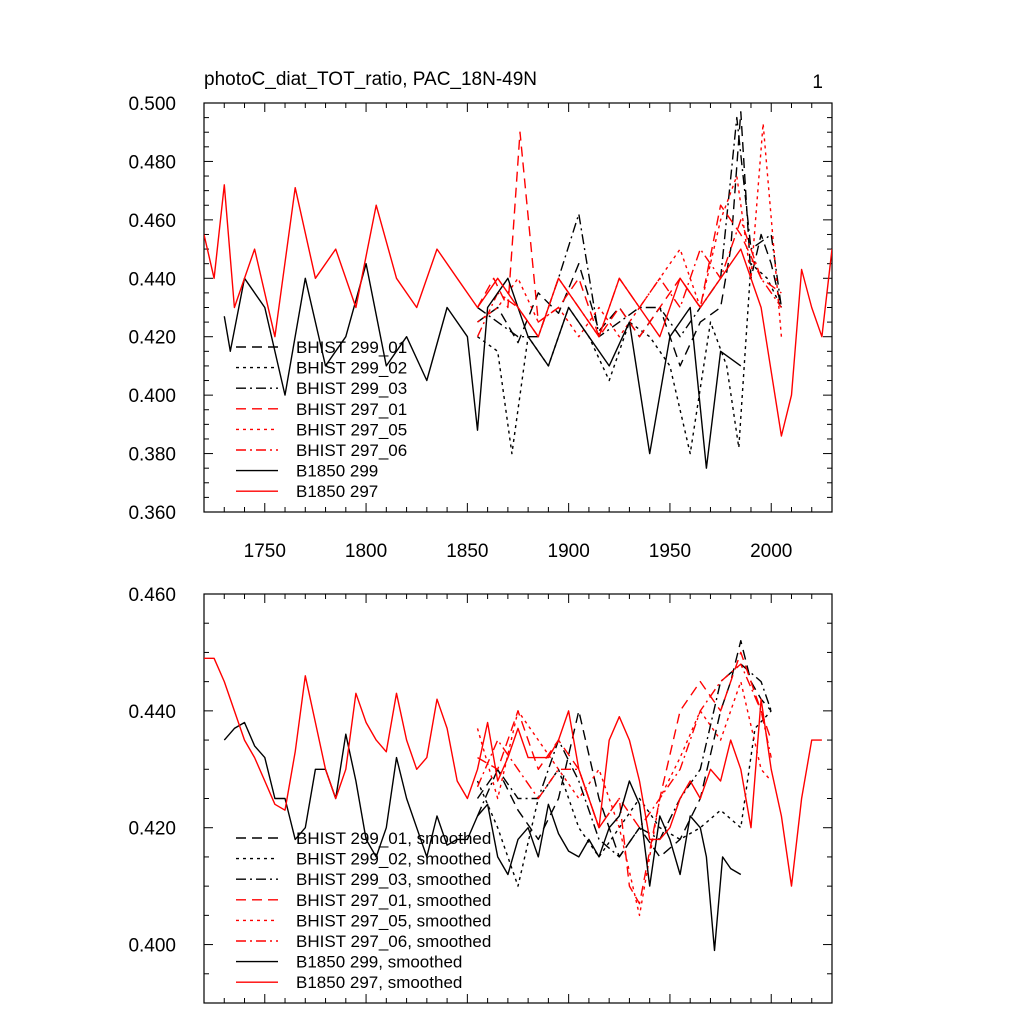 The height and width of the screenshot is (1024, 1024). I want to click on chart2-y-tick-label: 0.440, so click(152, 712).